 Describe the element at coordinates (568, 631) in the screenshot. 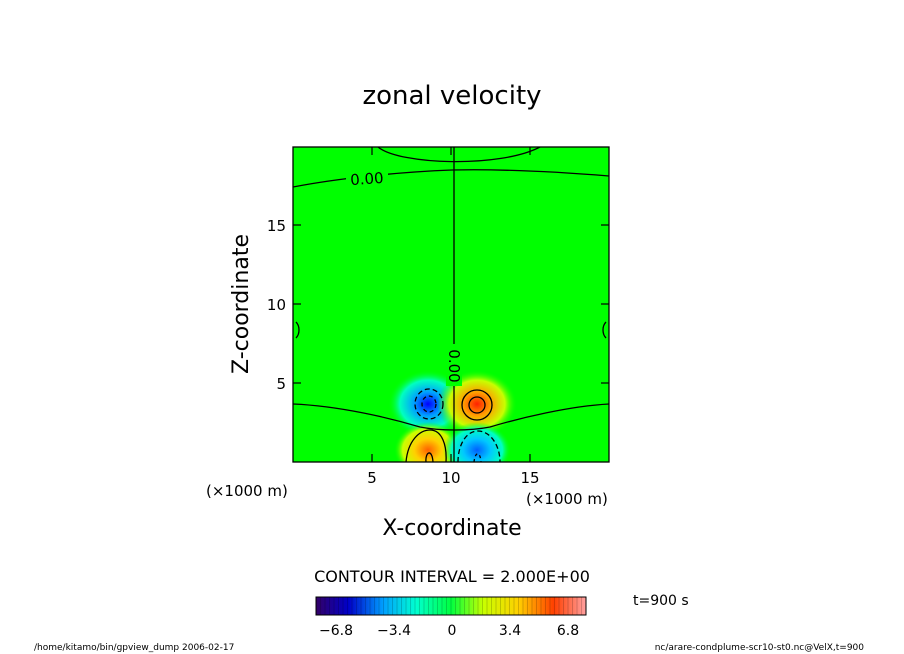

I see `colorbar-tick-label-4: 6.8` at that location.